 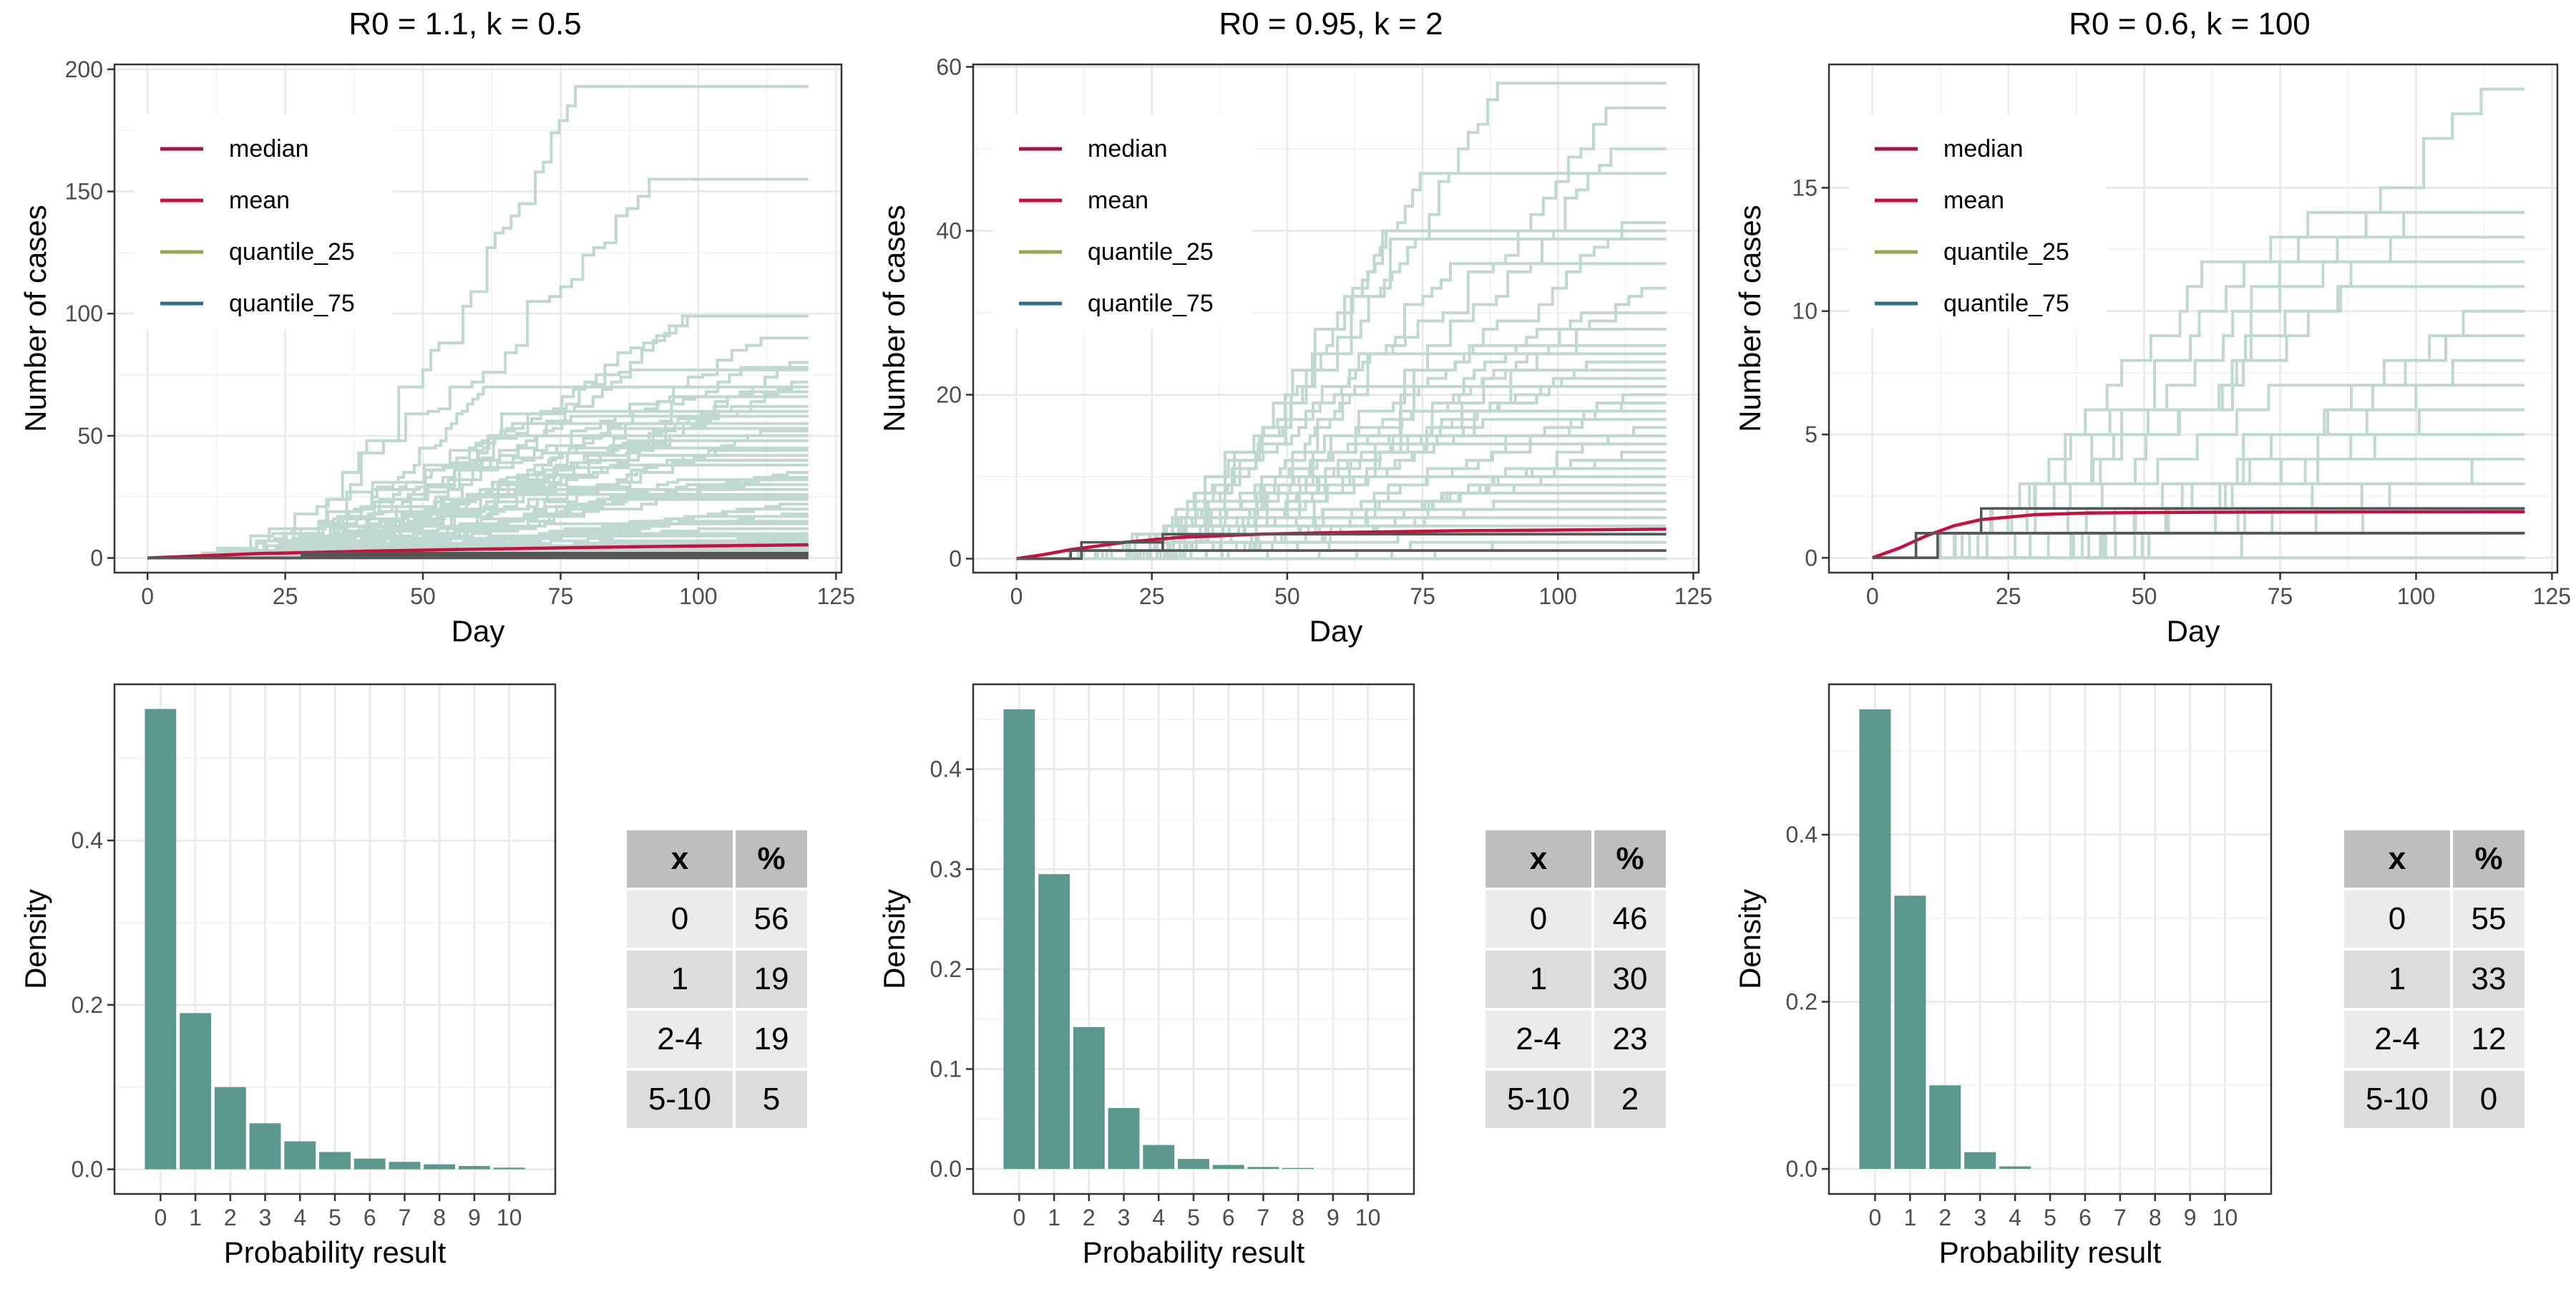 I want to click on y-tick-label: 0.1, so click(x=946, y=1069).